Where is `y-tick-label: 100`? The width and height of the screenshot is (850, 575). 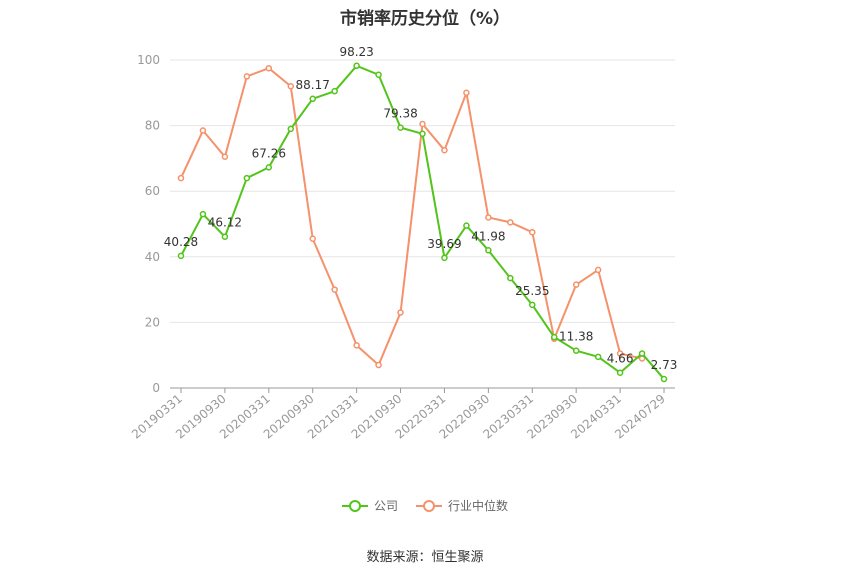 y-tick-label: 100 is located at coordinates (148, 60).